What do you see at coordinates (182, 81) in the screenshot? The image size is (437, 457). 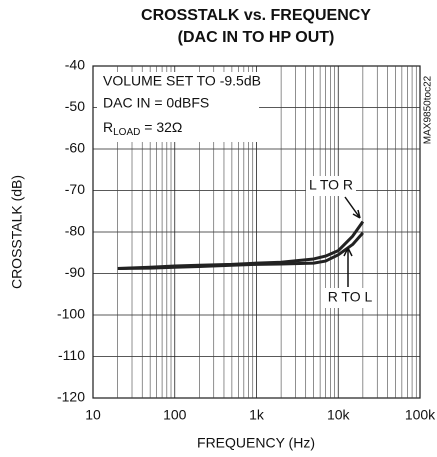 I see `annotation: VOLUME SET TO -9.5dB` at bounding box center [182, 81].